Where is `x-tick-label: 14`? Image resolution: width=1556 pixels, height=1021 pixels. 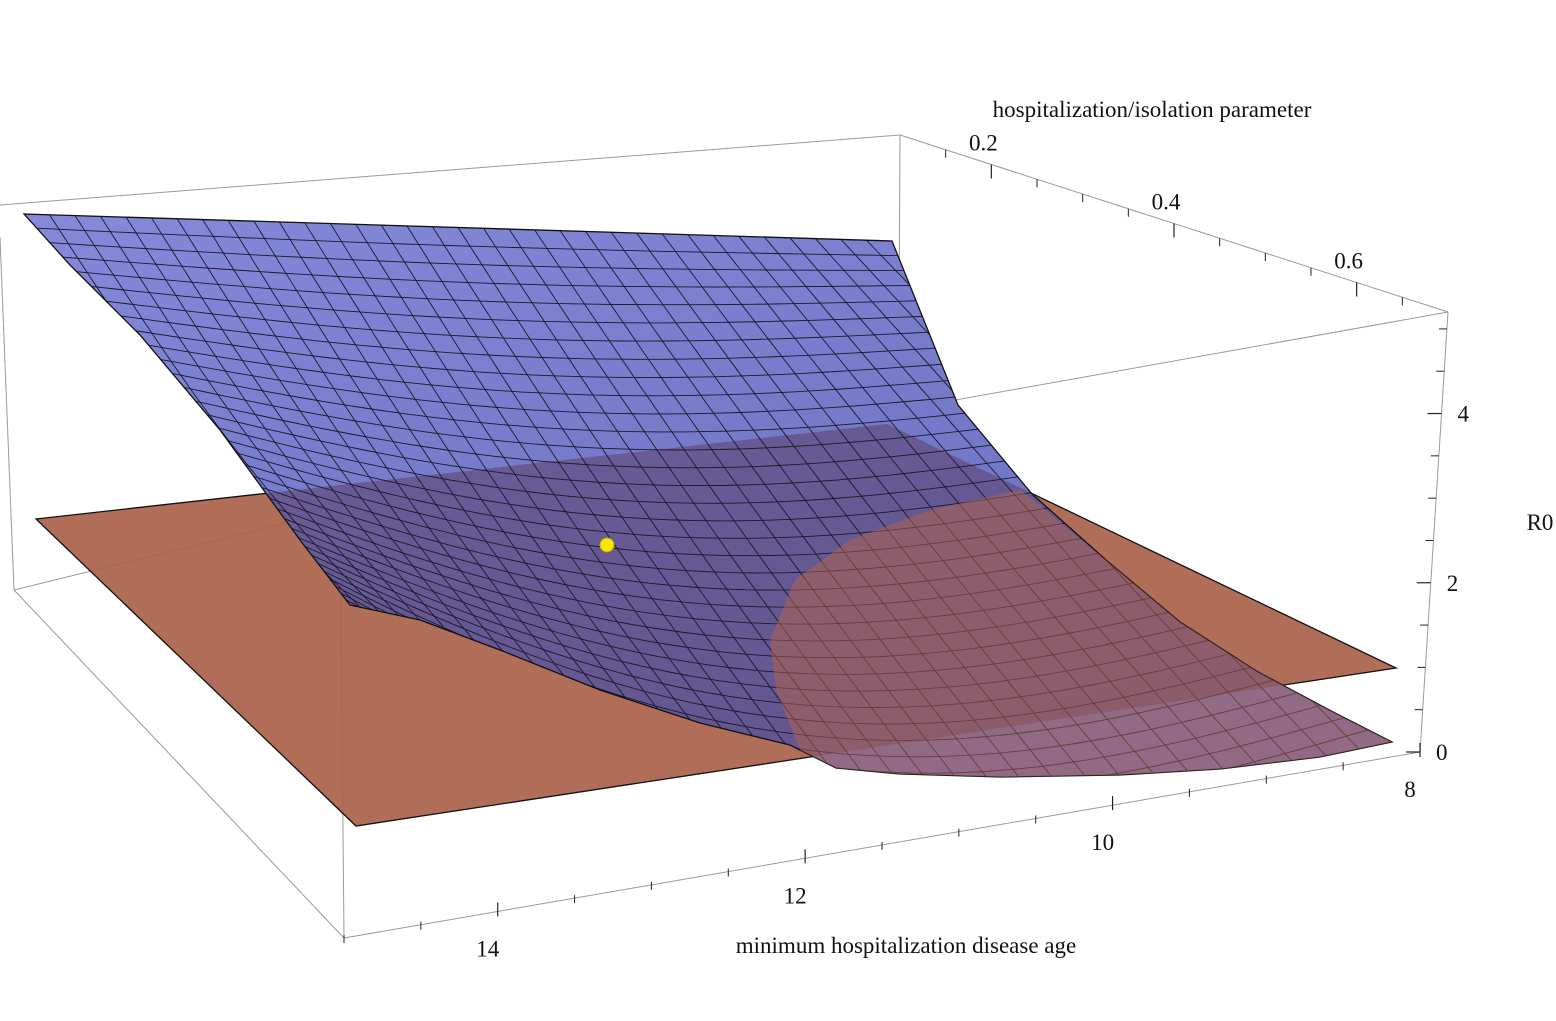 x-tick-label: 14 is located at coordinates (488, 948).